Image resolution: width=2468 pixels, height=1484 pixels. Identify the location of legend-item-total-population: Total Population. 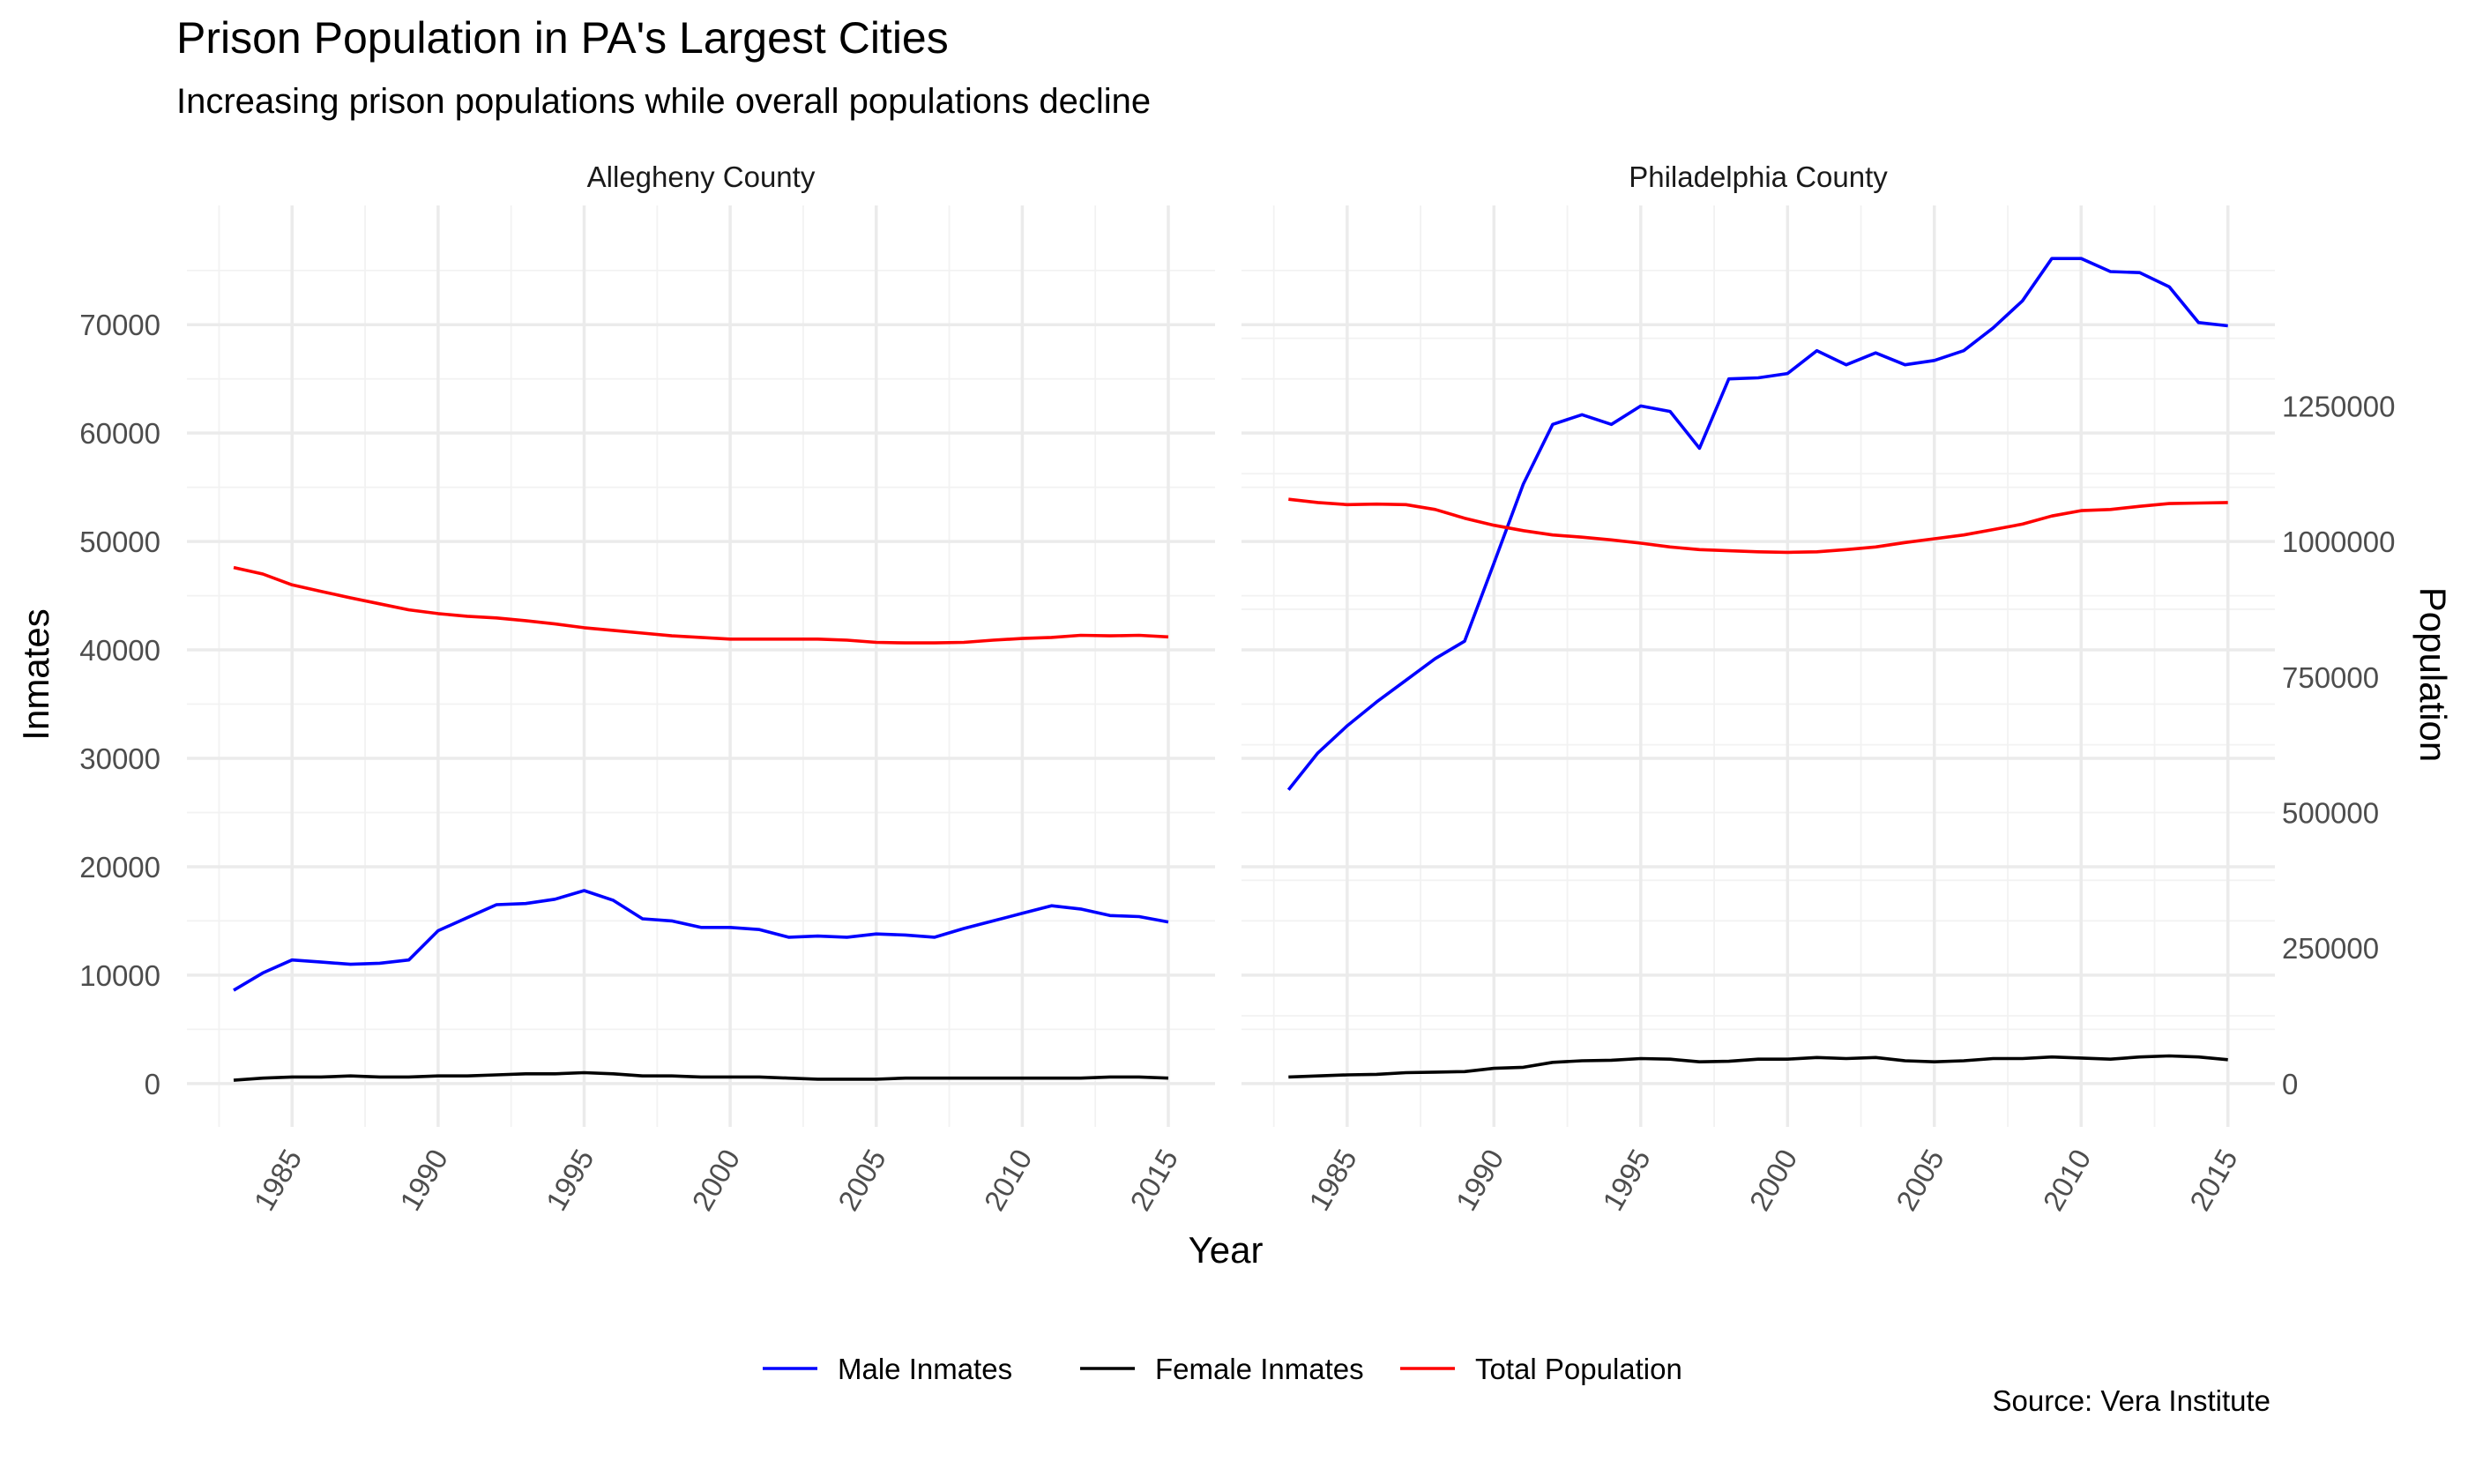
(1541, 1369).